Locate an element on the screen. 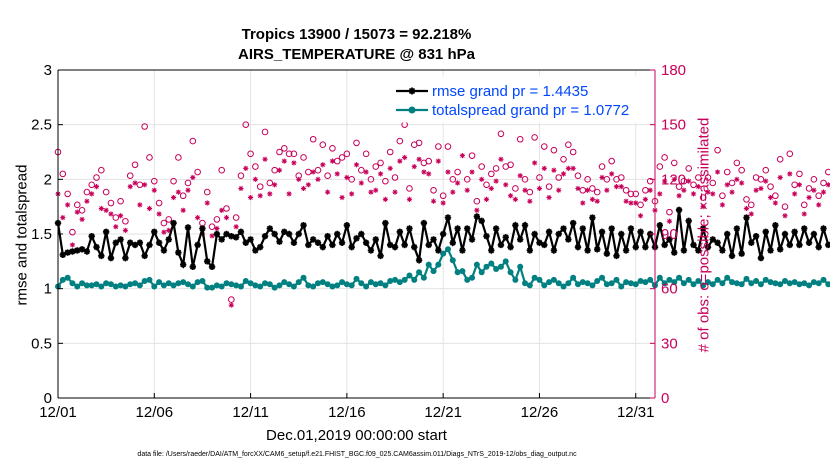 This screenshot has height=470, width=830. legend-label-rmse: rmse grand pr = 1.4435 is located at coordinates (510, 91).